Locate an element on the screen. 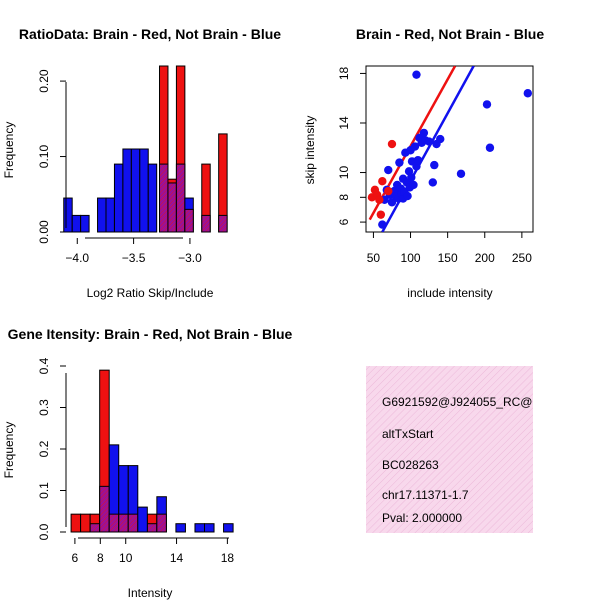 This screenshot has width=600, height=600. x-tick-label: 250 is located at coordinates (522, 258).